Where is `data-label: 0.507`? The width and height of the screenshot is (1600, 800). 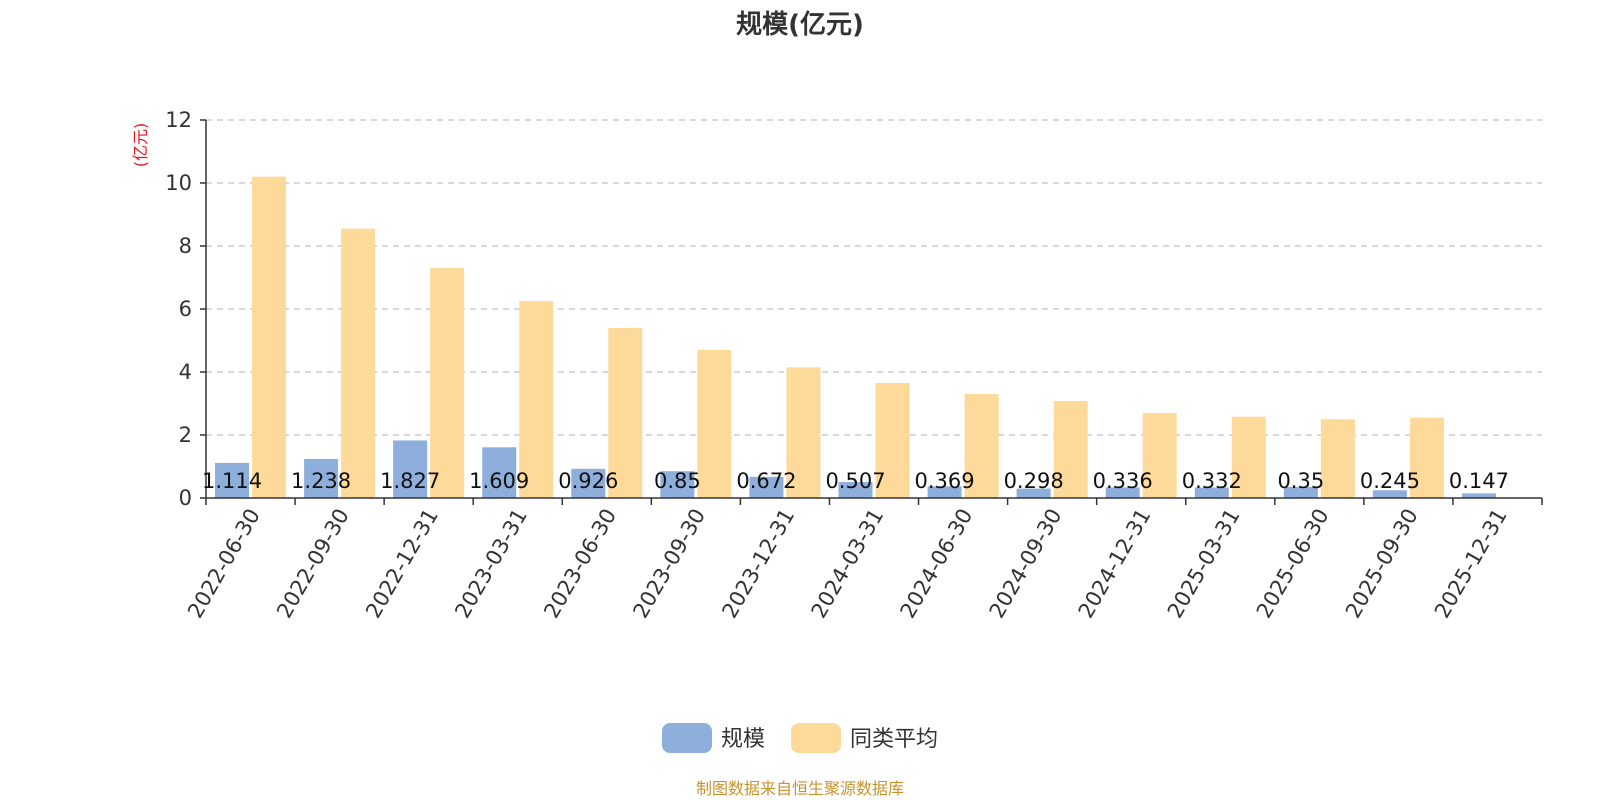
data-label: 0.507 is located at coordinates (855, 481).